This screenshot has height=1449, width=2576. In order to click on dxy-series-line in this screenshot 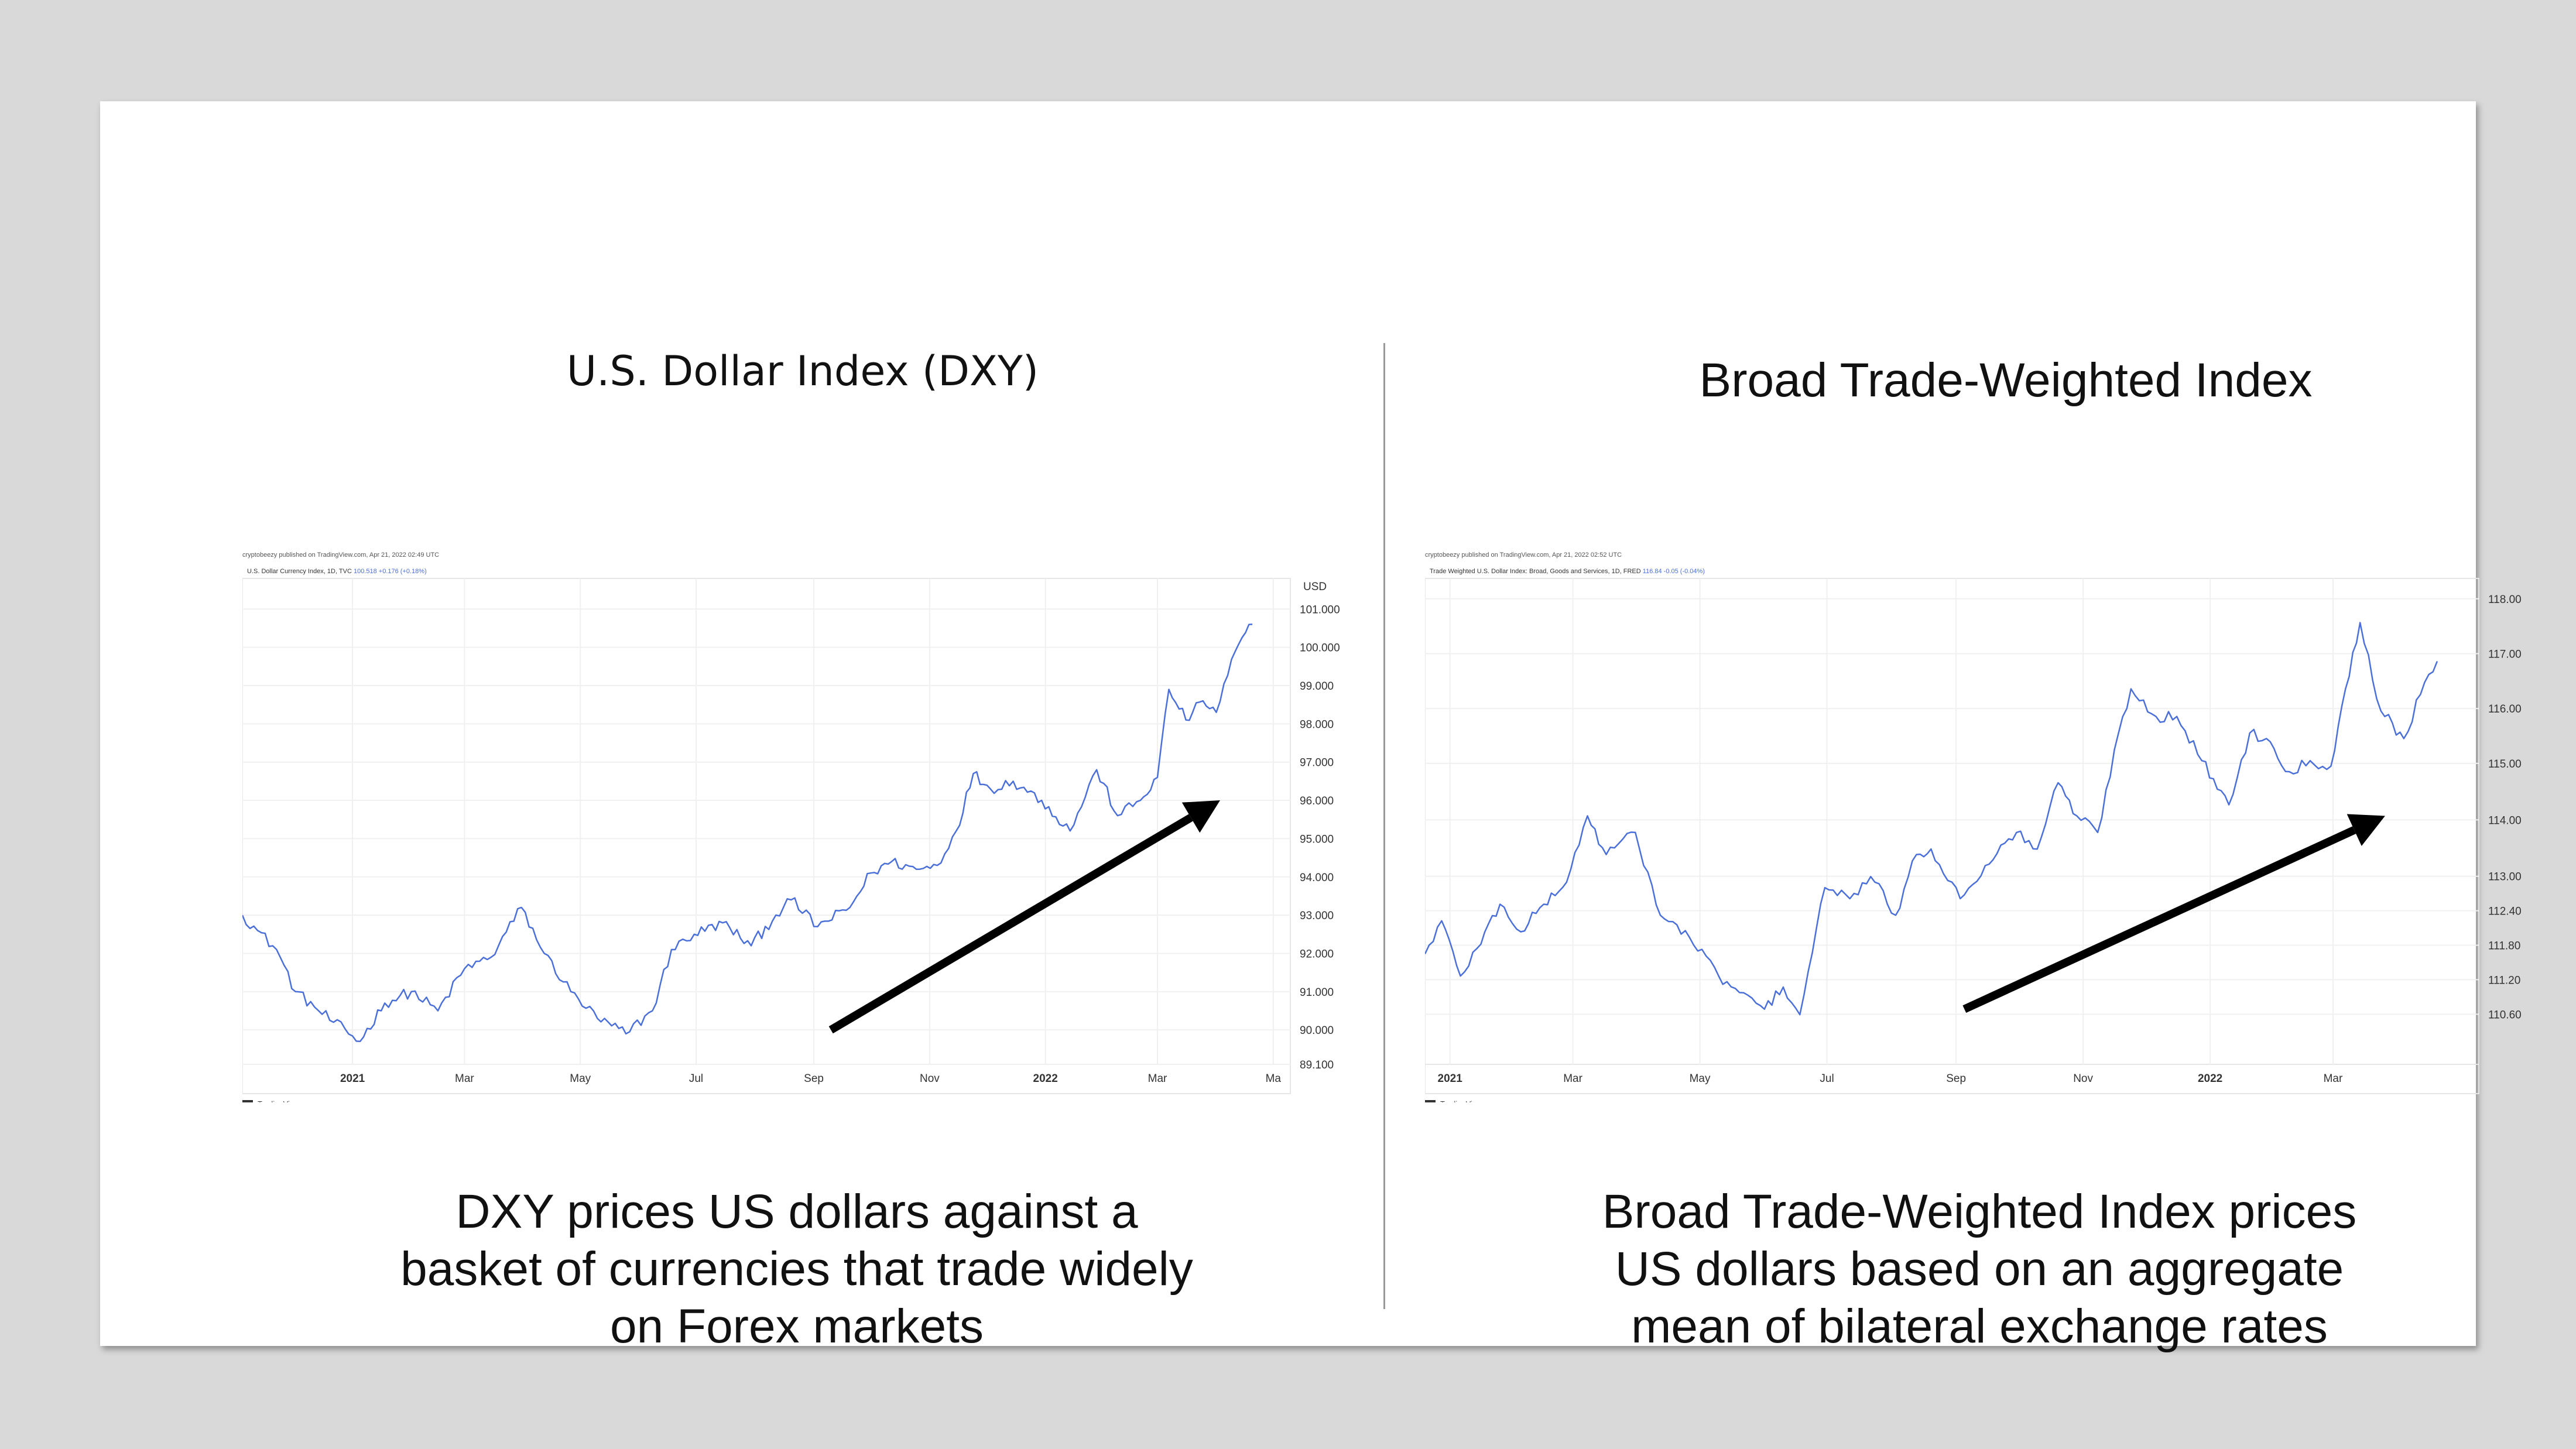, I will do `click(747, 833)`.